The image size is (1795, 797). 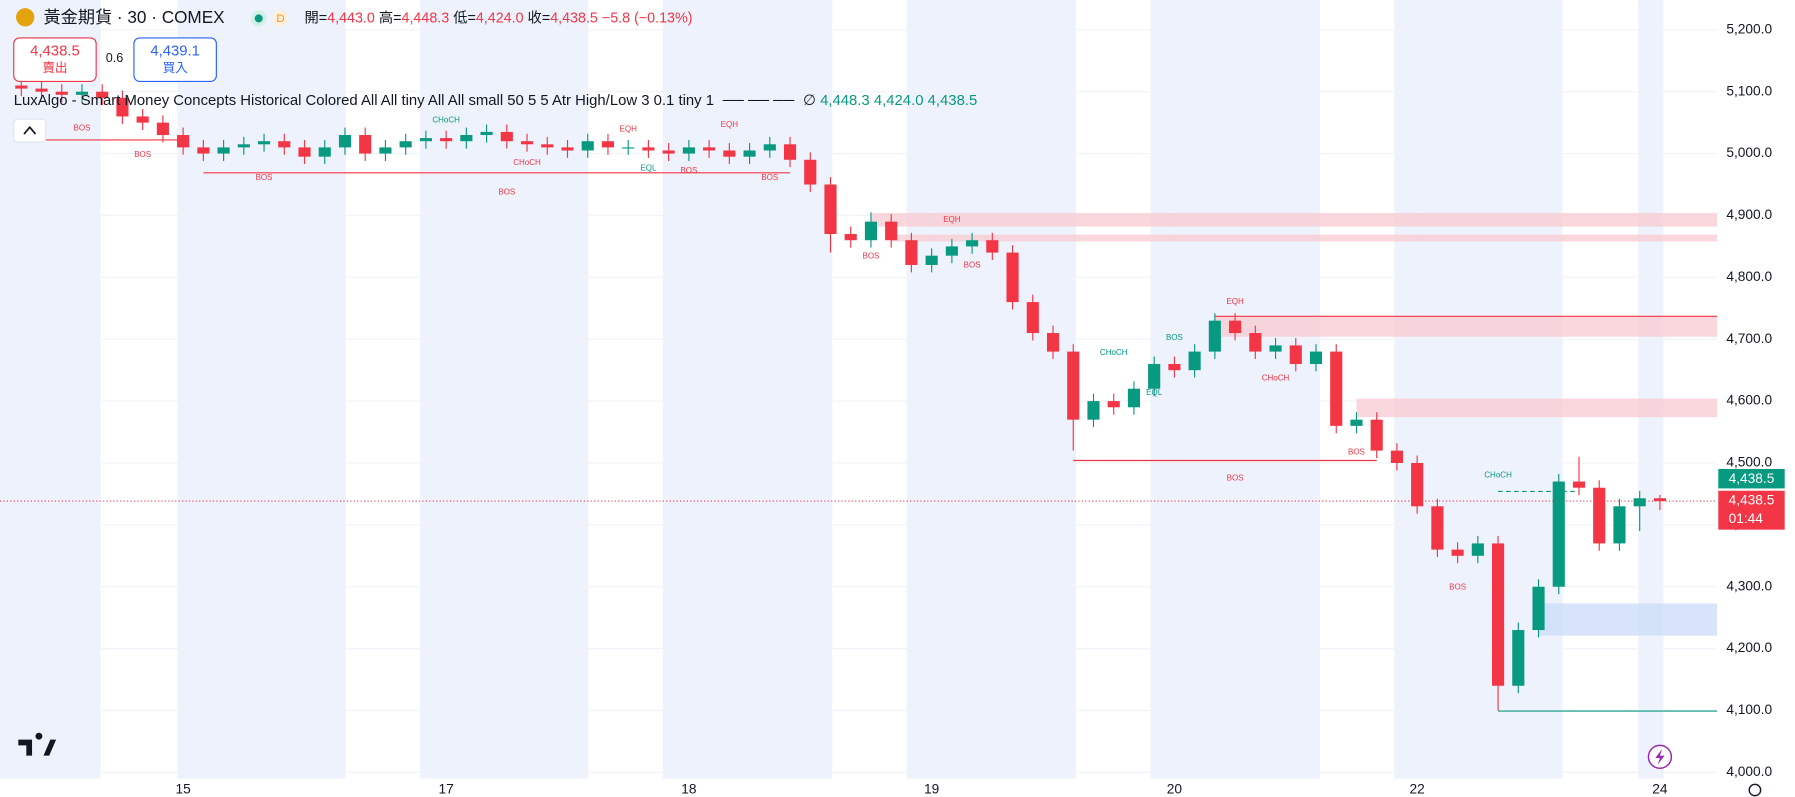 I want to click on delay-icon, so click(x=280, y=18).